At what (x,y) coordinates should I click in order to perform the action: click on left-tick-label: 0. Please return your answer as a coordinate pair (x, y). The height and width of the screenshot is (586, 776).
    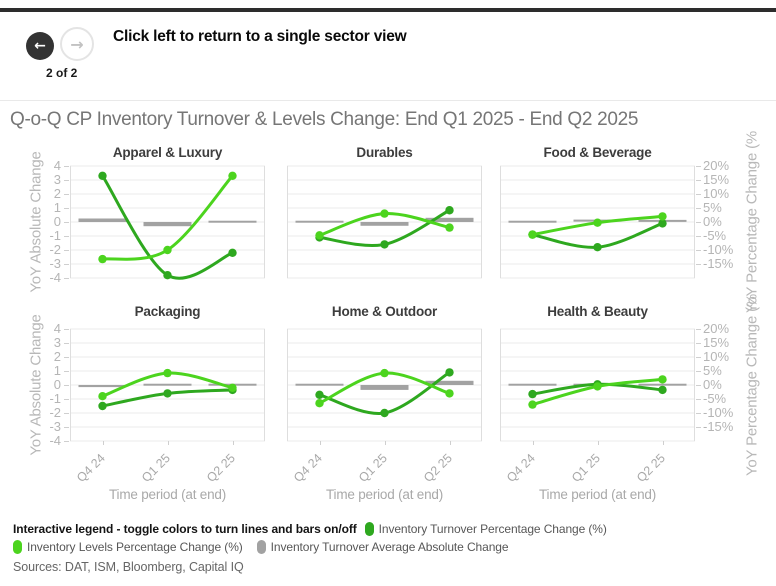
    Looking at the image, I should click on (57, 221).